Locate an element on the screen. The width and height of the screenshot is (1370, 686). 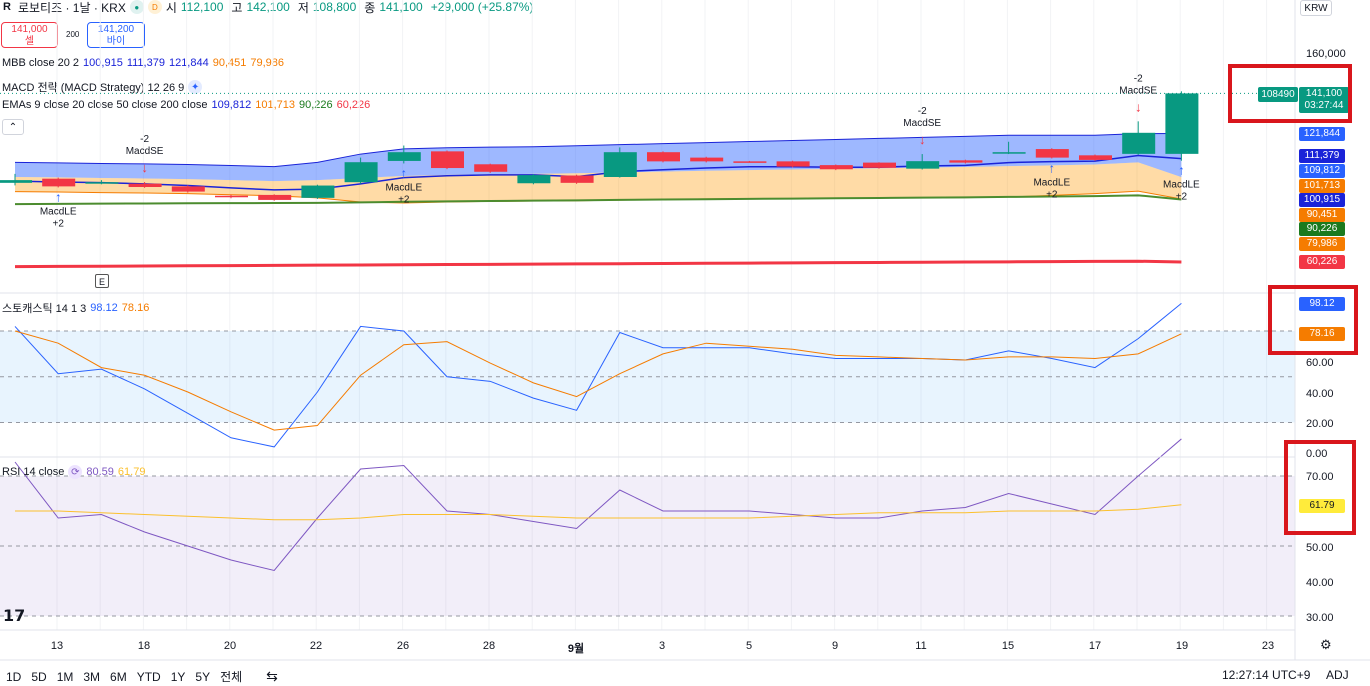
rsi-legend: RSI 14 close ⟳ 80.59 61.79 is located at coordinates (73, 472).